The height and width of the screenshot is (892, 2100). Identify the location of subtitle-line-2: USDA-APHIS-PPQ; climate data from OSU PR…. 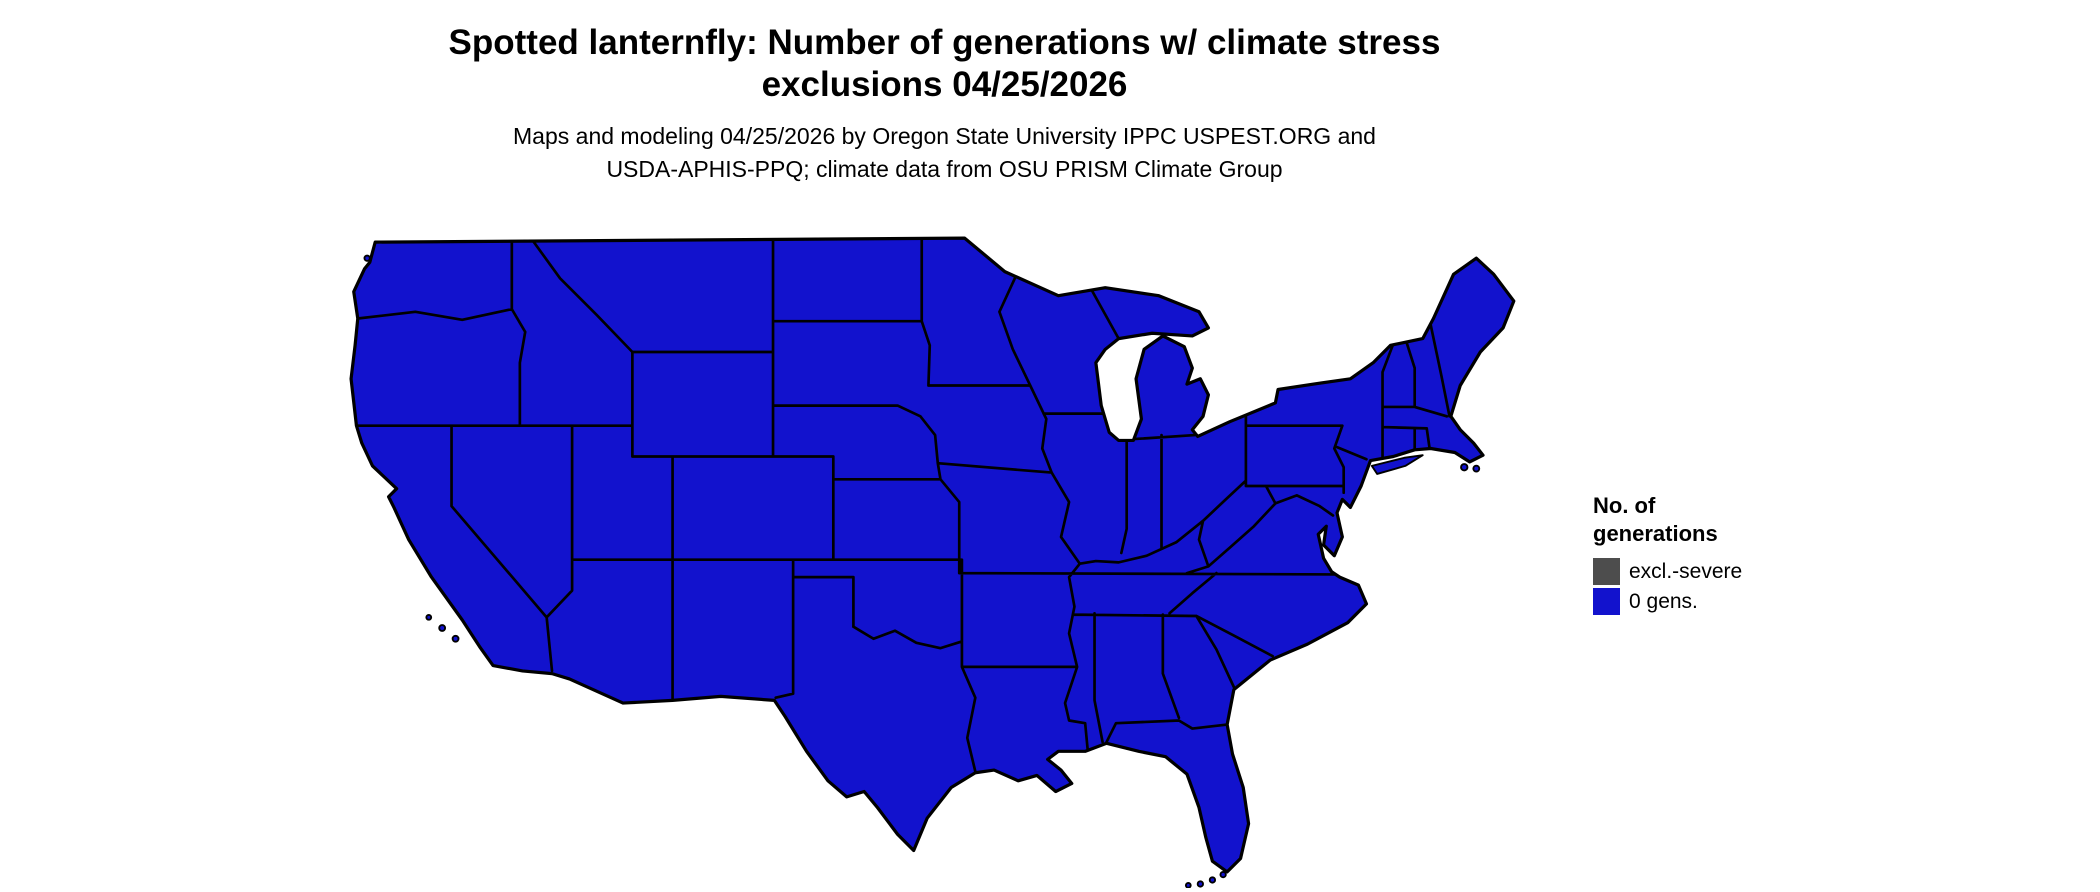
(944, 169).